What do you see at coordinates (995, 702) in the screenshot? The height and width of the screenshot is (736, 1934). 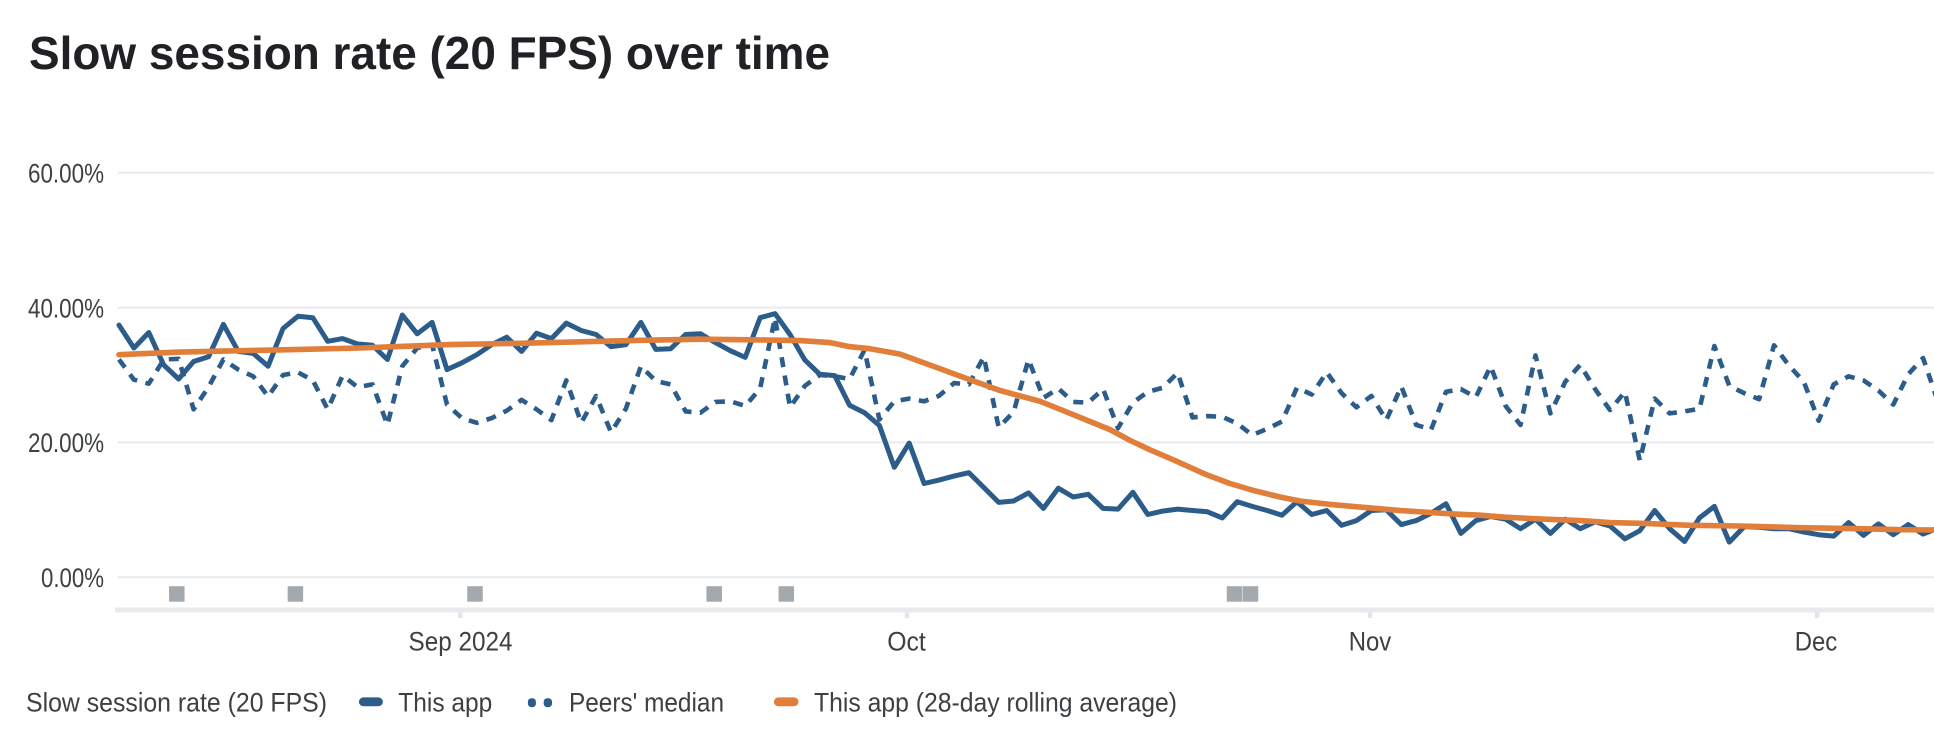 I see `svg-text:This app (28-day rolling avera: This app (28-day rolling average)` at bounding box center [995, 702].